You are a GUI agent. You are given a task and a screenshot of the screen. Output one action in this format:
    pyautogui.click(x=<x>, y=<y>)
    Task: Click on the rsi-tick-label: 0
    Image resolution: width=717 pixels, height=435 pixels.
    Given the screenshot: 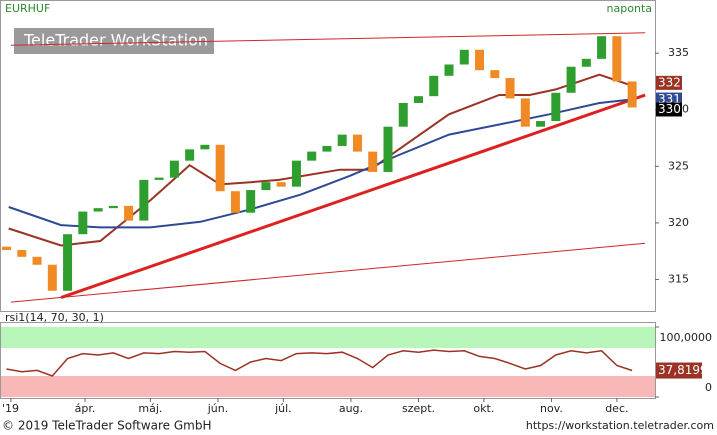 What is the action you would take?
    pyautogui.click(x=708, y=387)
    